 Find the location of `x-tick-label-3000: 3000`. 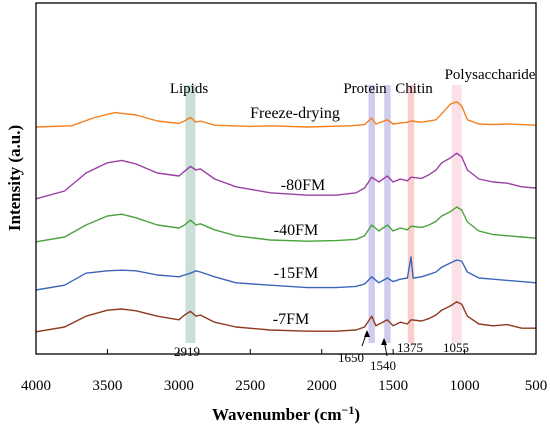

x-tick-label-3000: 3000 is located at coordinates (179, 386).